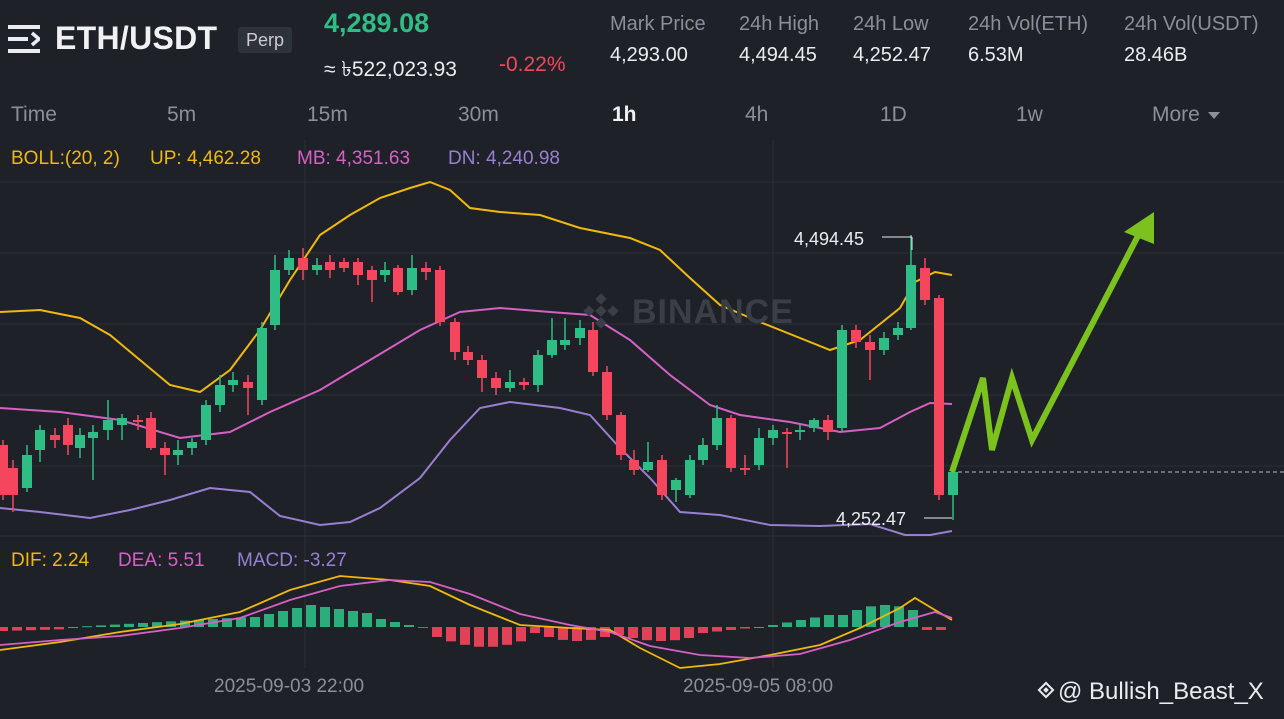 The height and width of the screenshot is (719, 1284). I want to click on tab-more: More, so click(1186, 115).